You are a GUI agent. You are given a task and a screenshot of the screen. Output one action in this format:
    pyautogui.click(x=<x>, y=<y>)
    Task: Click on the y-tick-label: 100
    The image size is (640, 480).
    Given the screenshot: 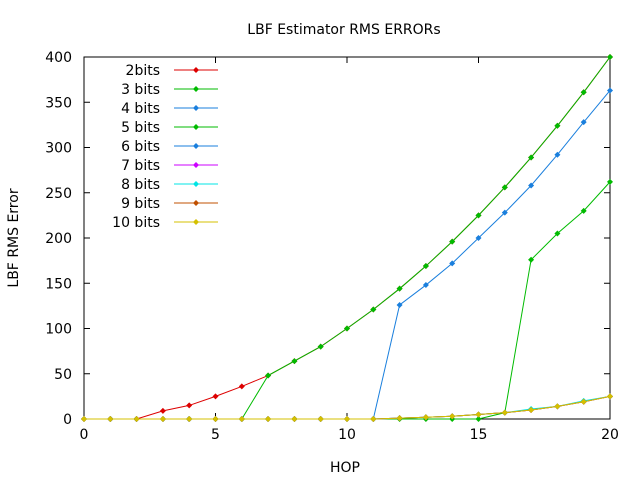 What is the action you would take?
    pyautogui.click(x=58, y=330)
    